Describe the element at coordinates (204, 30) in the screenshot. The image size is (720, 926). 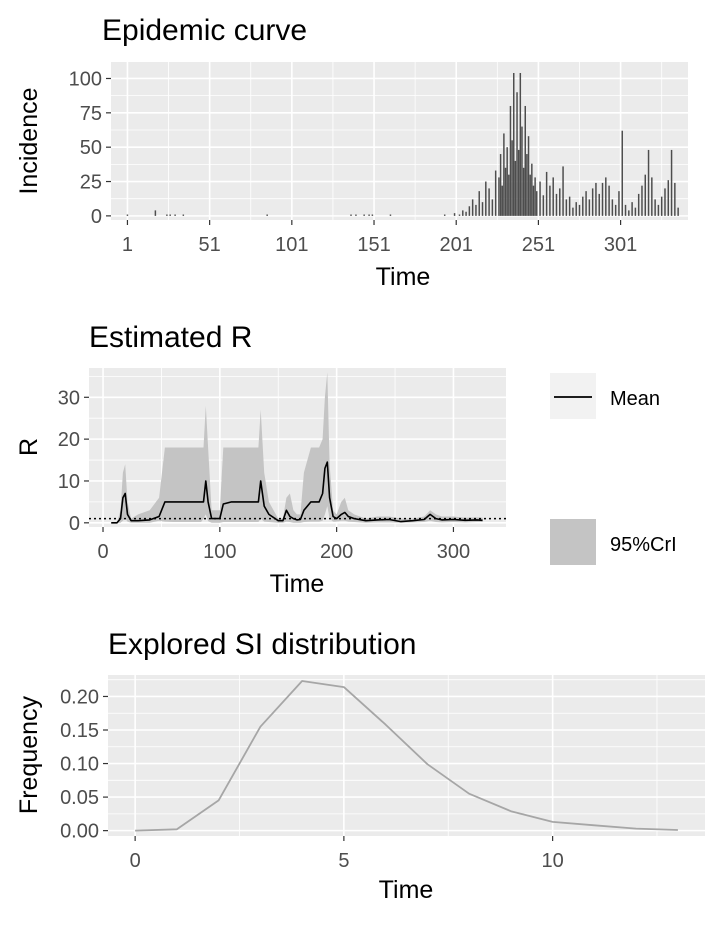
I see `epidemic-curve-title: Epidemic curve` at that location.